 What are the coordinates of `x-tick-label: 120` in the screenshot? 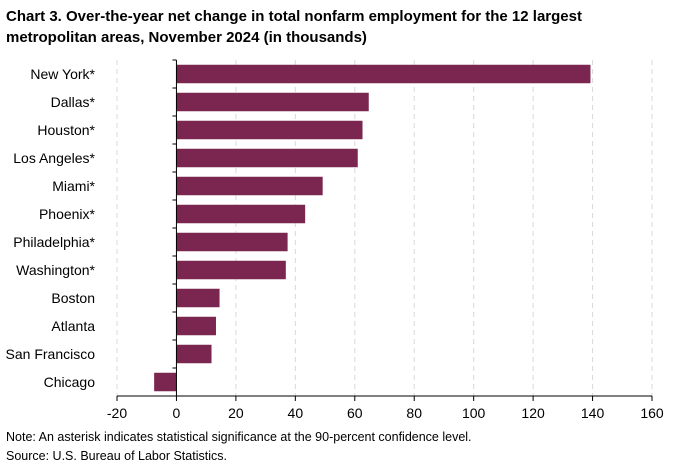 It's located at (533, 413).